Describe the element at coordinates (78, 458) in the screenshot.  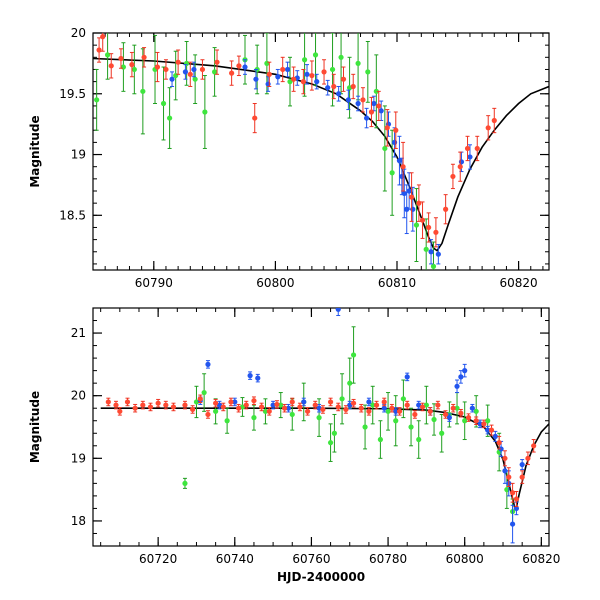
I see `y-tick-label: 19` at that location.